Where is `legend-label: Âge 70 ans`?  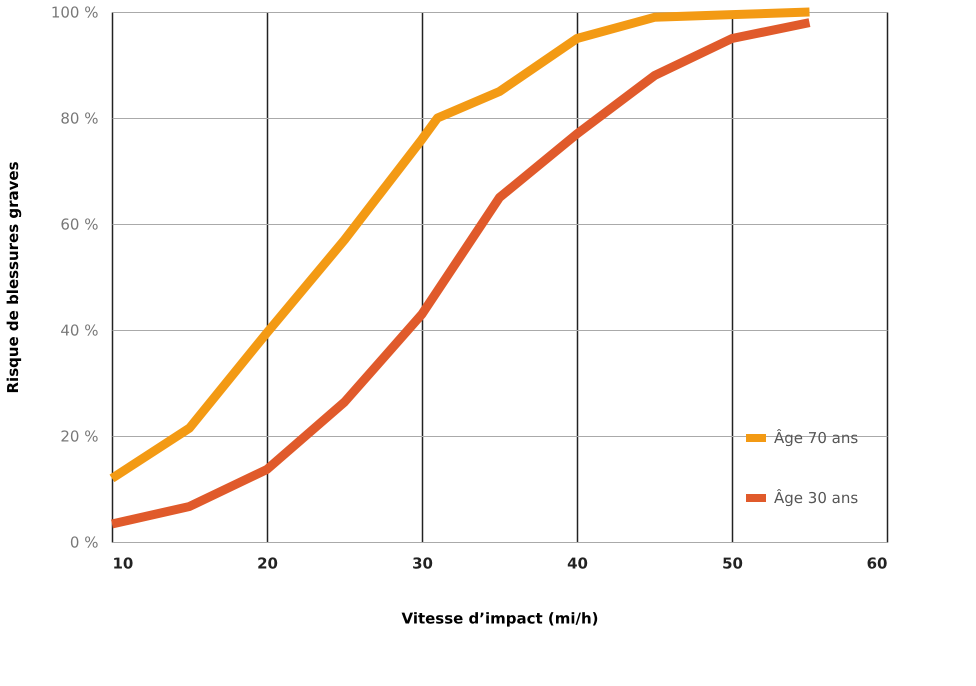
legend-label: Âge 70 ans is located at coordinates (816, 438).